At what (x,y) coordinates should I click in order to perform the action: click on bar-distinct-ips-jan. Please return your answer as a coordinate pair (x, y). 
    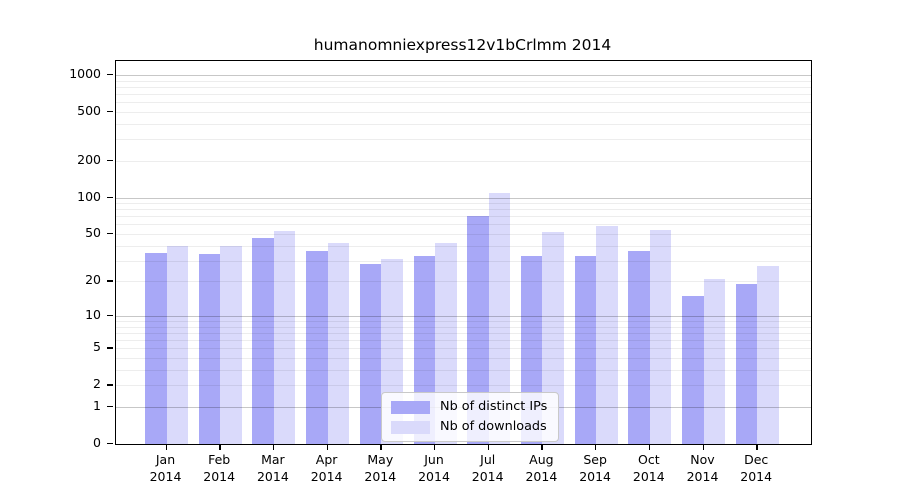
    Looking at the image, I should click on (156, 348).